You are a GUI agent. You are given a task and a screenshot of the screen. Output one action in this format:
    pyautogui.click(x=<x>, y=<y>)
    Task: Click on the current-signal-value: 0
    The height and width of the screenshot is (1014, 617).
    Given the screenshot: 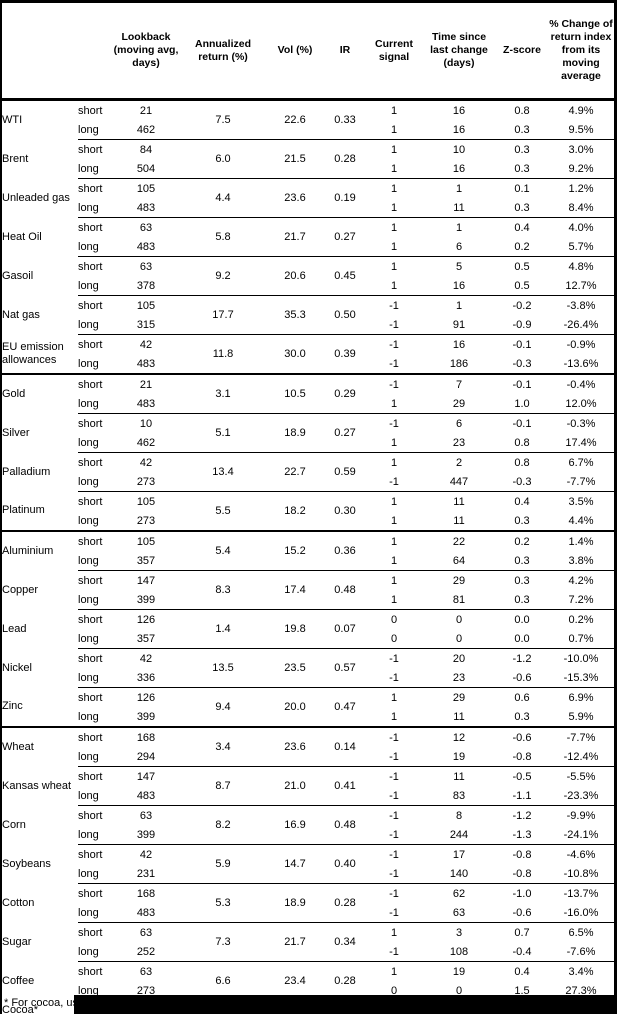 What is the action you would take?
    pyautogui.click(x=394, y=990)
    